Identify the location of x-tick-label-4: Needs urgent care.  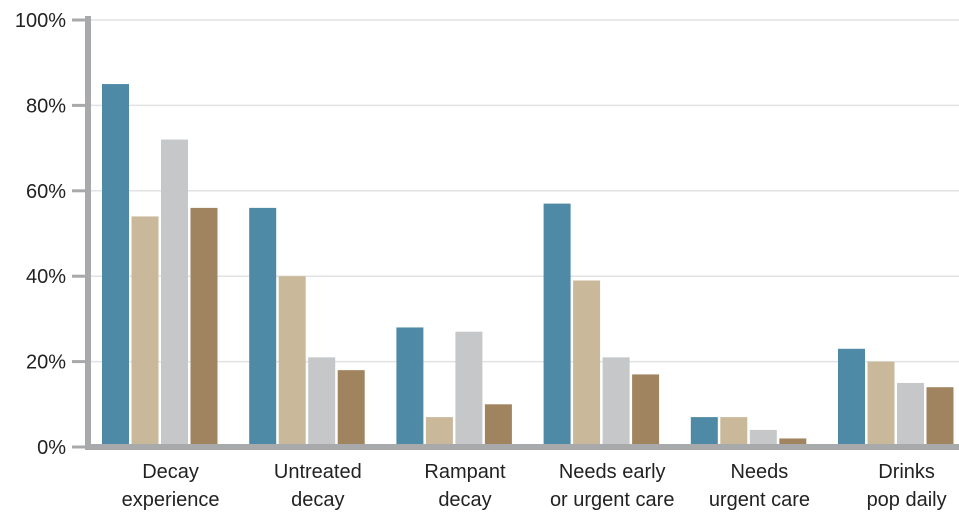
(759, 486).